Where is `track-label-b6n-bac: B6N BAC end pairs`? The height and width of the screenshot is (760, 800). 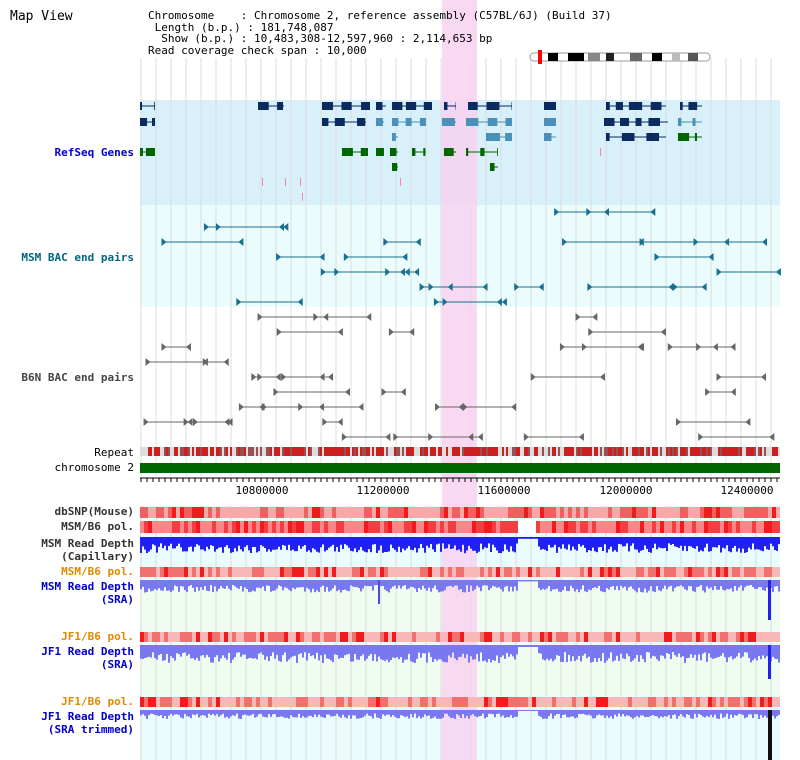
track-label-b6n-bac: B6N BAC end pairs is located at coordinates (77, 377).